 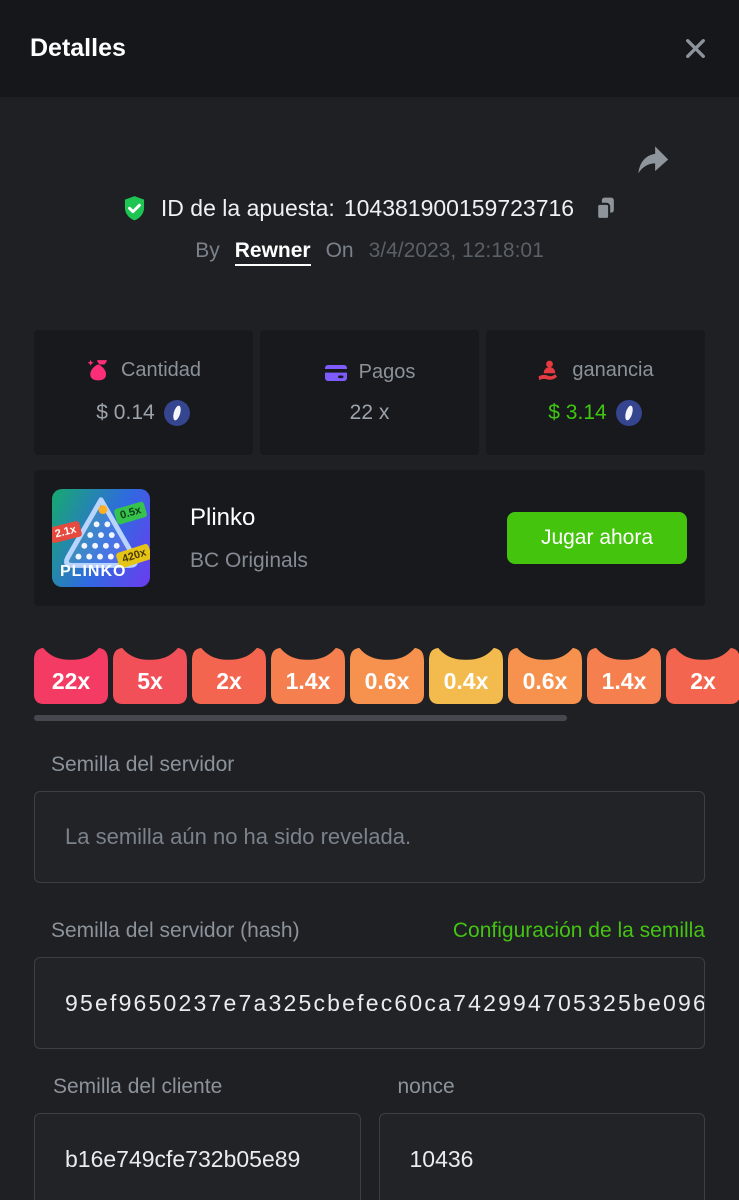 I want to click on nonce-box: 10436, so click(x=541, y=1156).